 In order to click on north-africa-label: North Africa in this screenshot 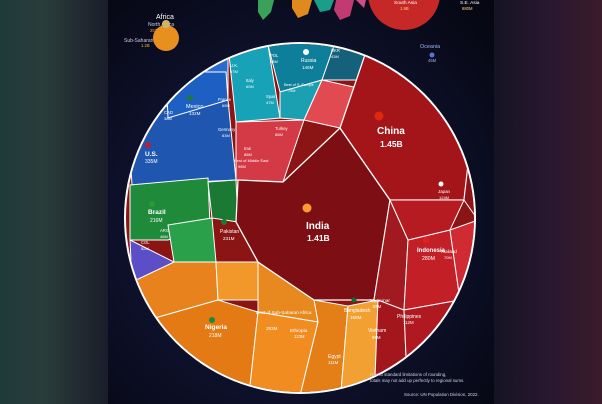, I will do `click(161, 25)`.